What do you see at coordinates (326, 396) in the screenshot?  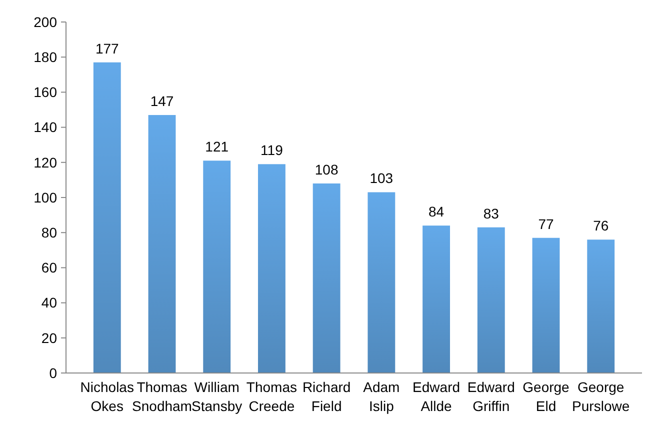 I see `x-tick-label: Richard Field` at bounding box center [326, 396].